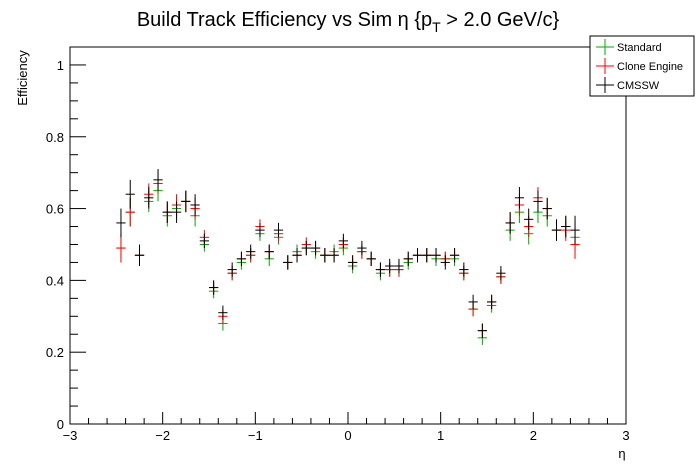  Describe the element at coordinates (639, 48) in the screenshot. I see `legend-label: Standard` at that location.